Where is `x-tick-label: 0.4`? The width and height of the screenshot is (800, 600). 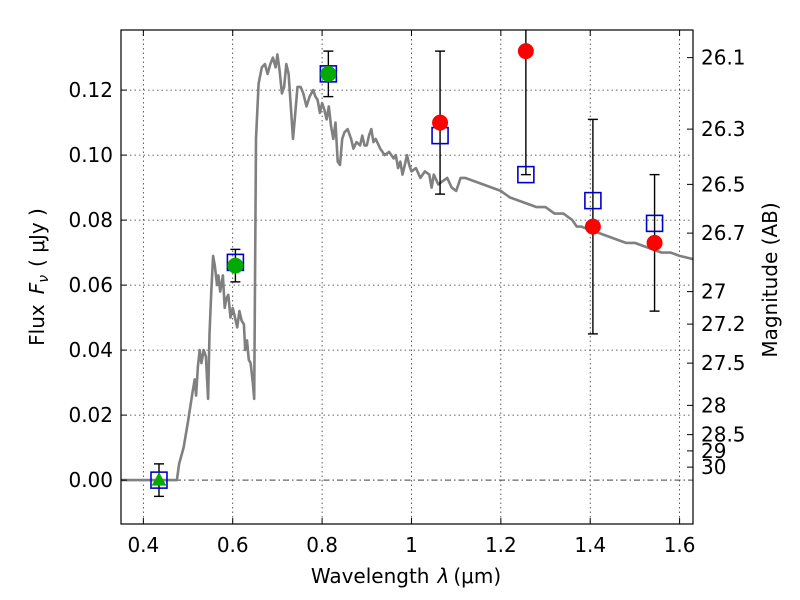
x-tick-label: 0.4 is located at coordinates (143, 545).